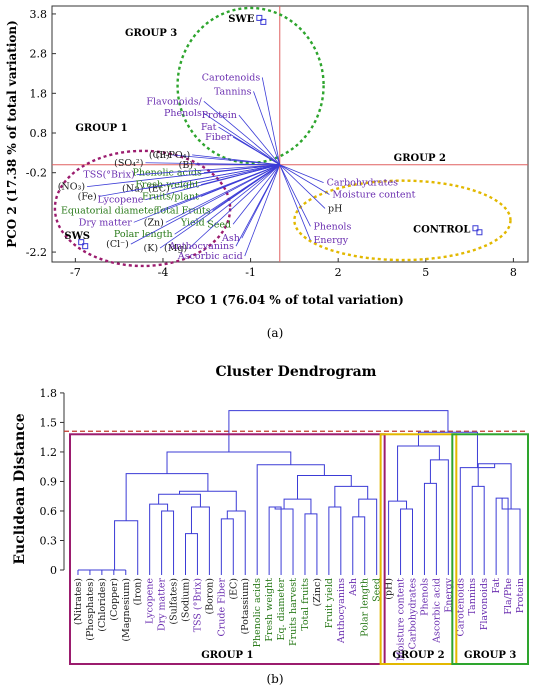  Describe the element at coordinates (36, 173) in the screenshot. I see `y-tick-label: -0.2` at that location.